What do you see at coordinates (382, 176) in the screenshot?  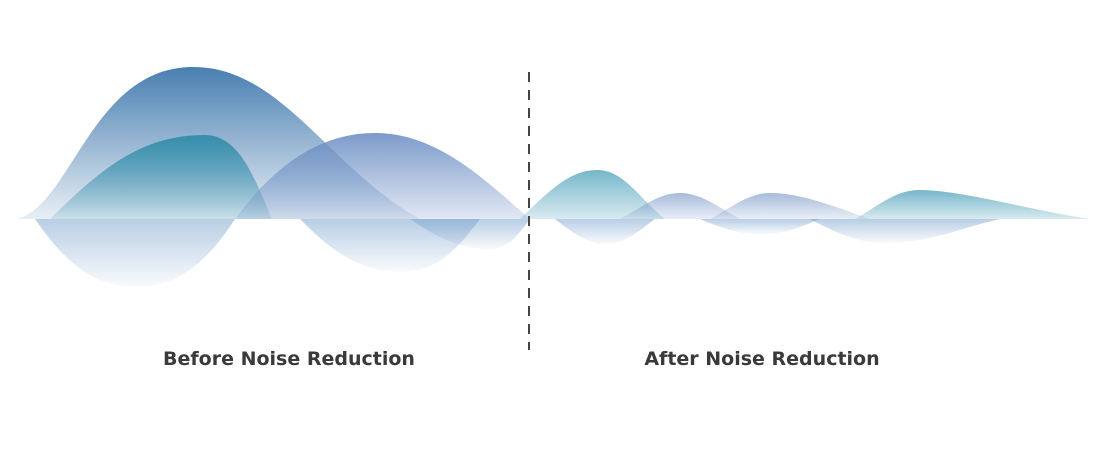 I see `wave-purple` at bounding box center [382, 176].